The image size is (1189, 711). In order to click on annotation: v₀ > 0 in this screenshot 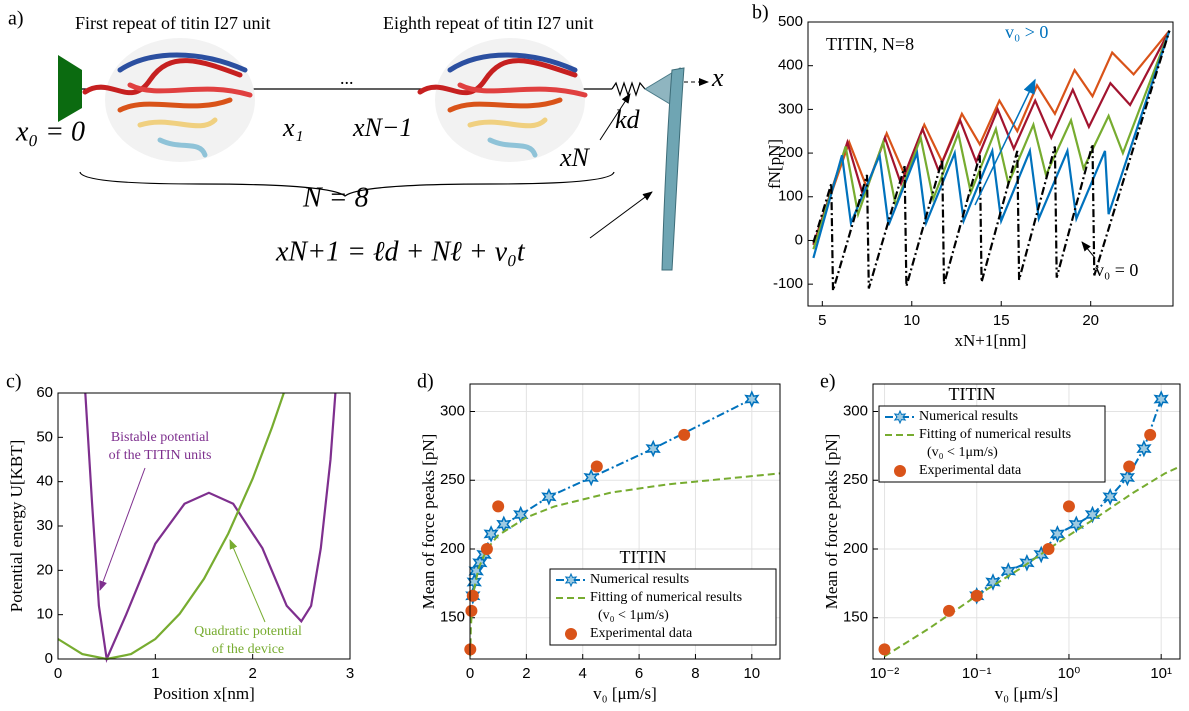, I will do `click(1026, 32)`.